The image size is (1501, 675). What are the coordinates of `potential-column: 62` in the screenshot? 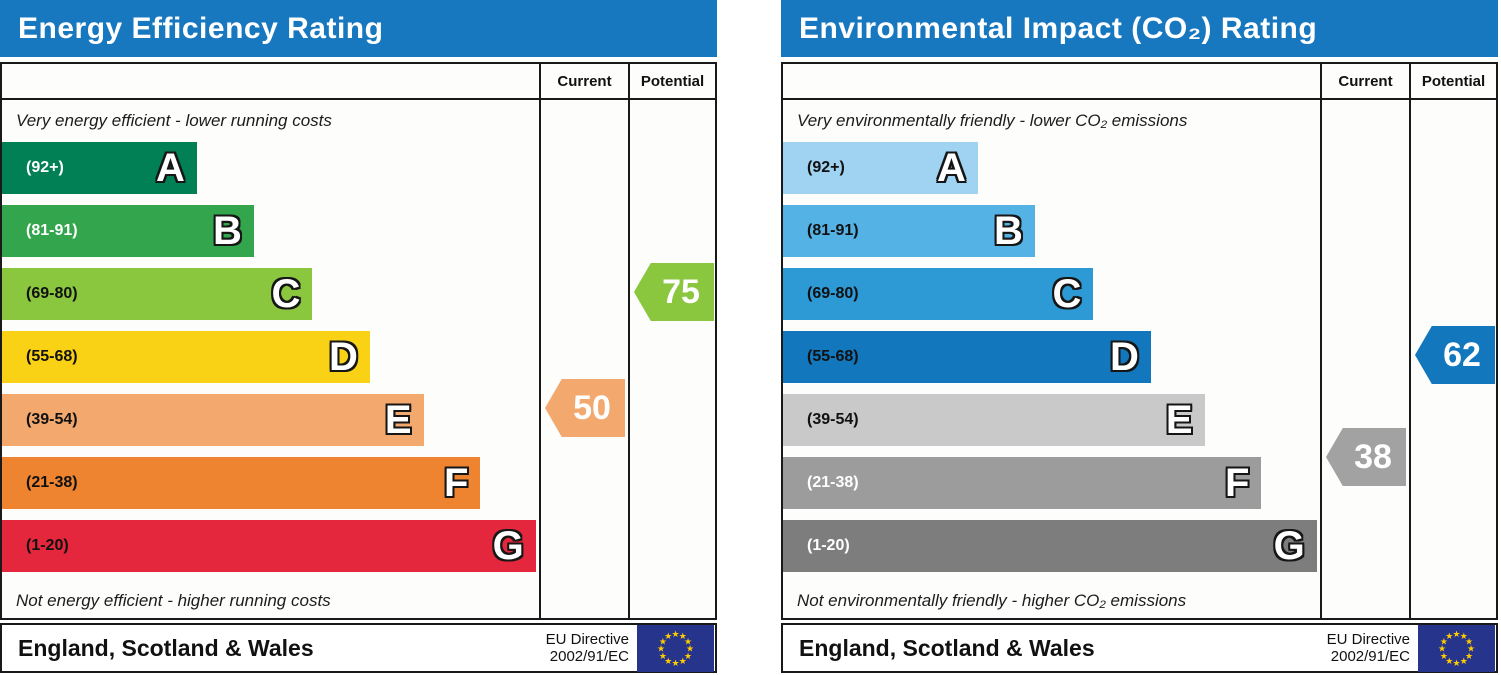 It's located at (1452, 359).